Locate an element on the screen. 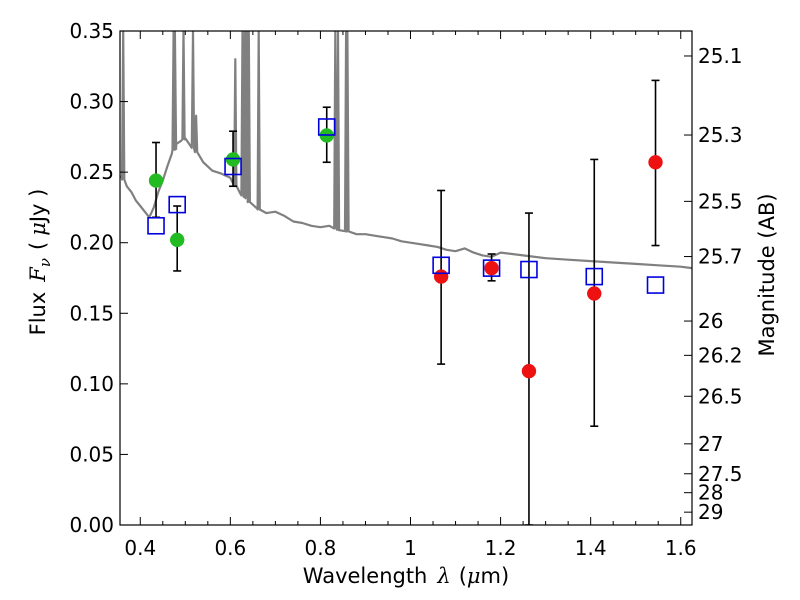  mag-tick-label: 25.7 is located at coordinates (720, 257).